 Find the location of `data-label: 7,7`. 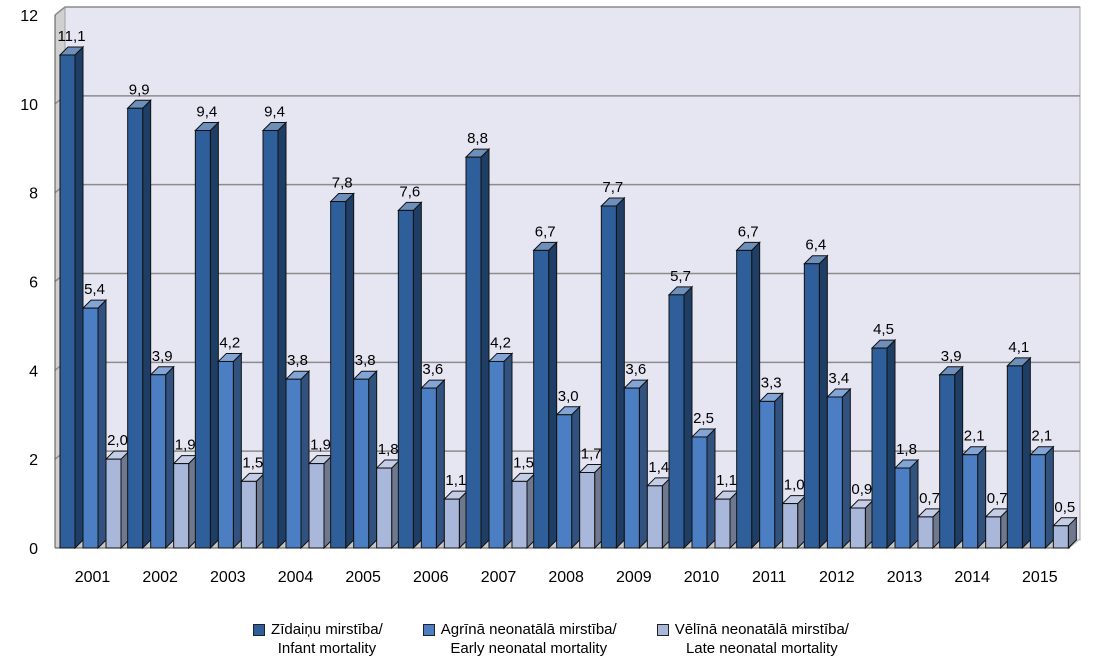

data-label: 7,7 is located at coordinates (612, 187).